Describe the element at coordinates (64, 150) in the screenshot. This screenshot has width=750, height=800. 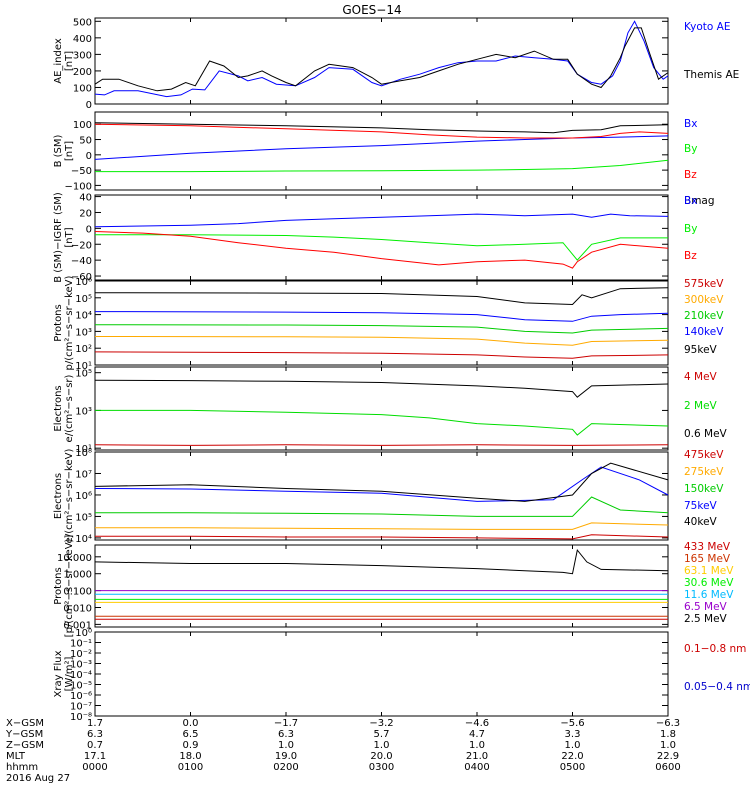
I see `y-axis-label: B (SM)[nT]` at that location.